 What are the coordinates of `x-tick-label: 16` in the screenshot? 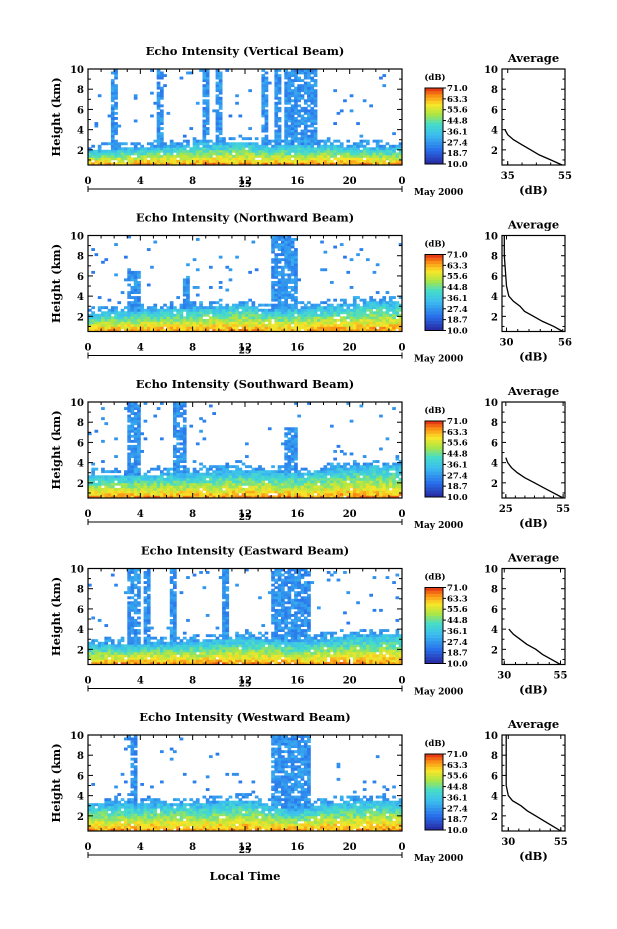 It's located at (297, 348).